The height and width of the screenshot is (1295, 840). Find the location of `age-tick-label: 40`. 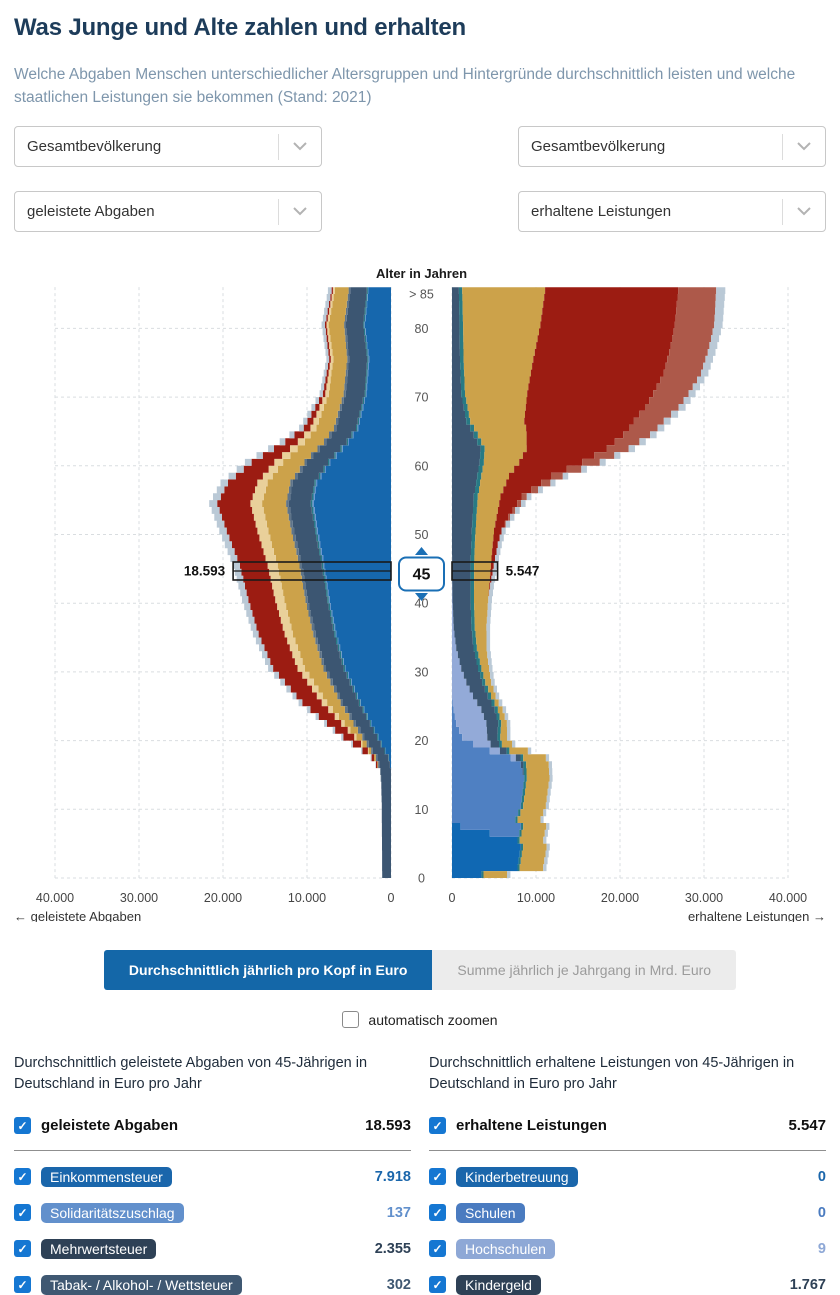

age-tick-label: 40 is located at coordinates (422, 604).